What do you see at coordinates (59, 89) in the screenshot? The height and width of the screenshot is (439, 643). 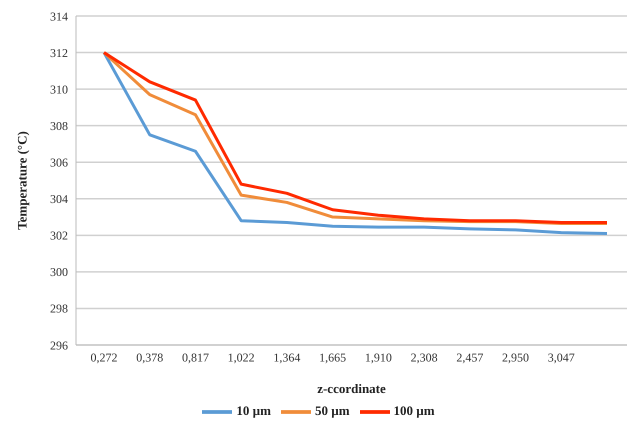 I see `y-tick-label: 310` at bounding box center [59, 89].